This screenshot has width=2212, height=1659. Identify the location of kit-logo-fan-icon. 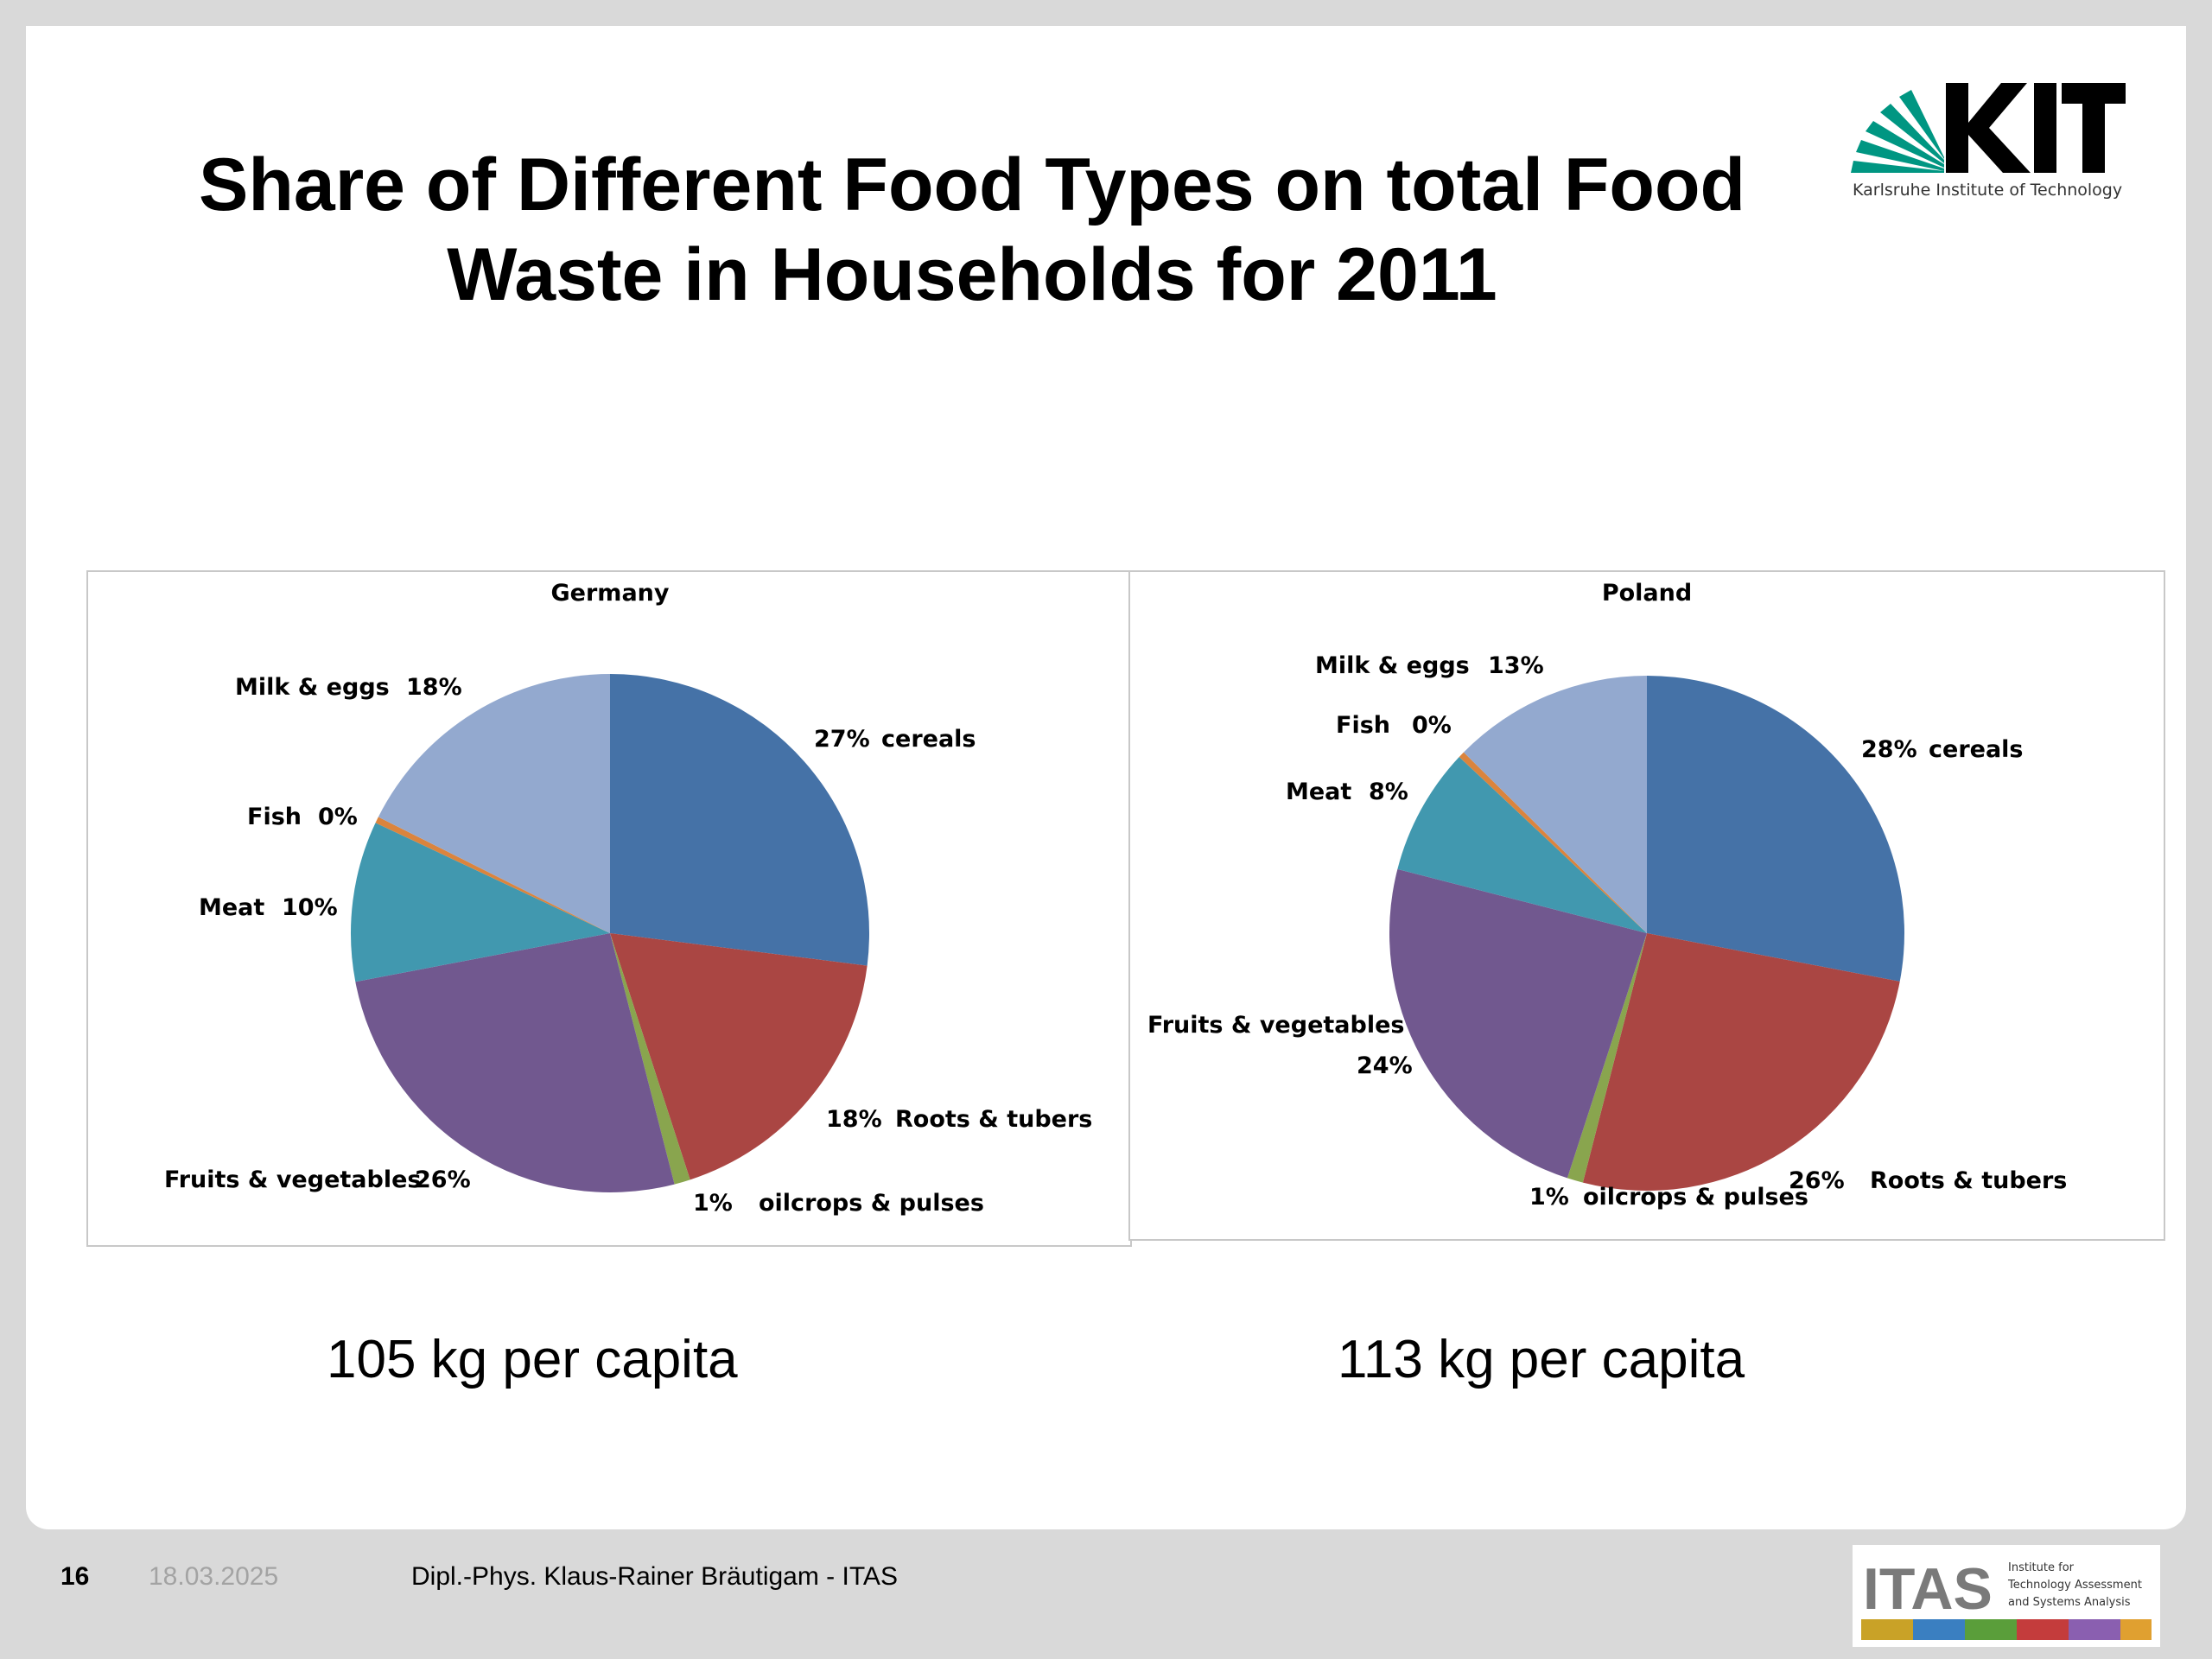
(1897, 131).